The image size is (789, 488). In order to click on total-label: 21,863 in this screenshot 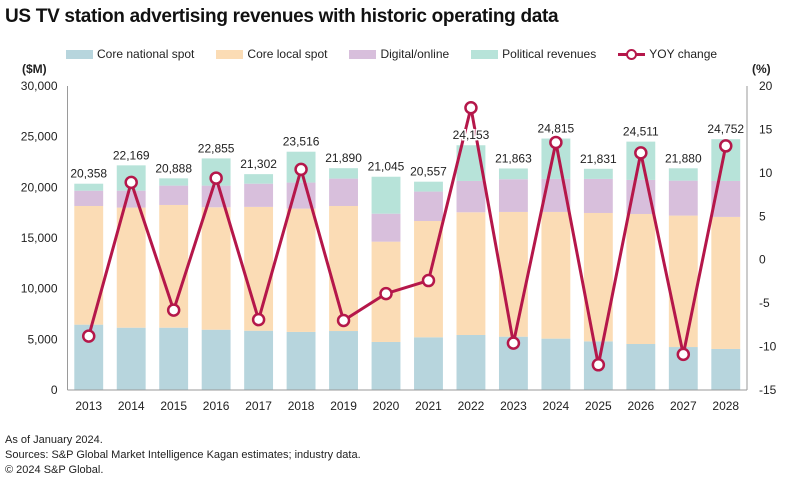, I will do `click(513, 158)`.